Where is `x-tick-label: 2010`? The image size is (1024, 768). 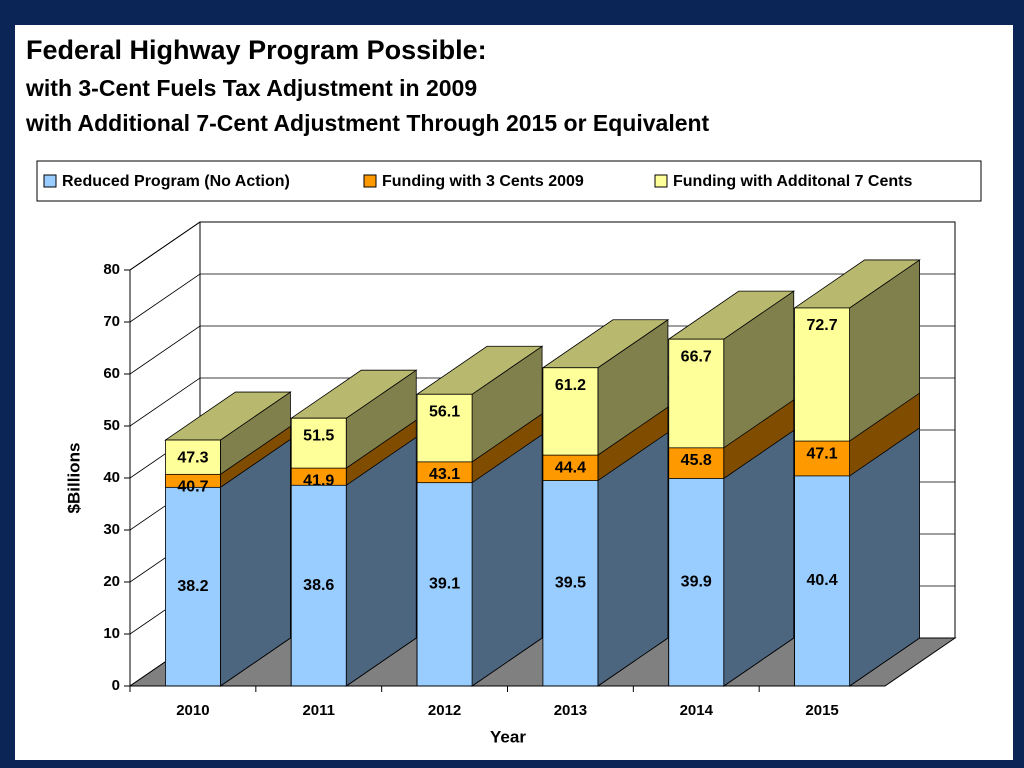 x-tick-label: 2010 is located at coordinates (192, 710).